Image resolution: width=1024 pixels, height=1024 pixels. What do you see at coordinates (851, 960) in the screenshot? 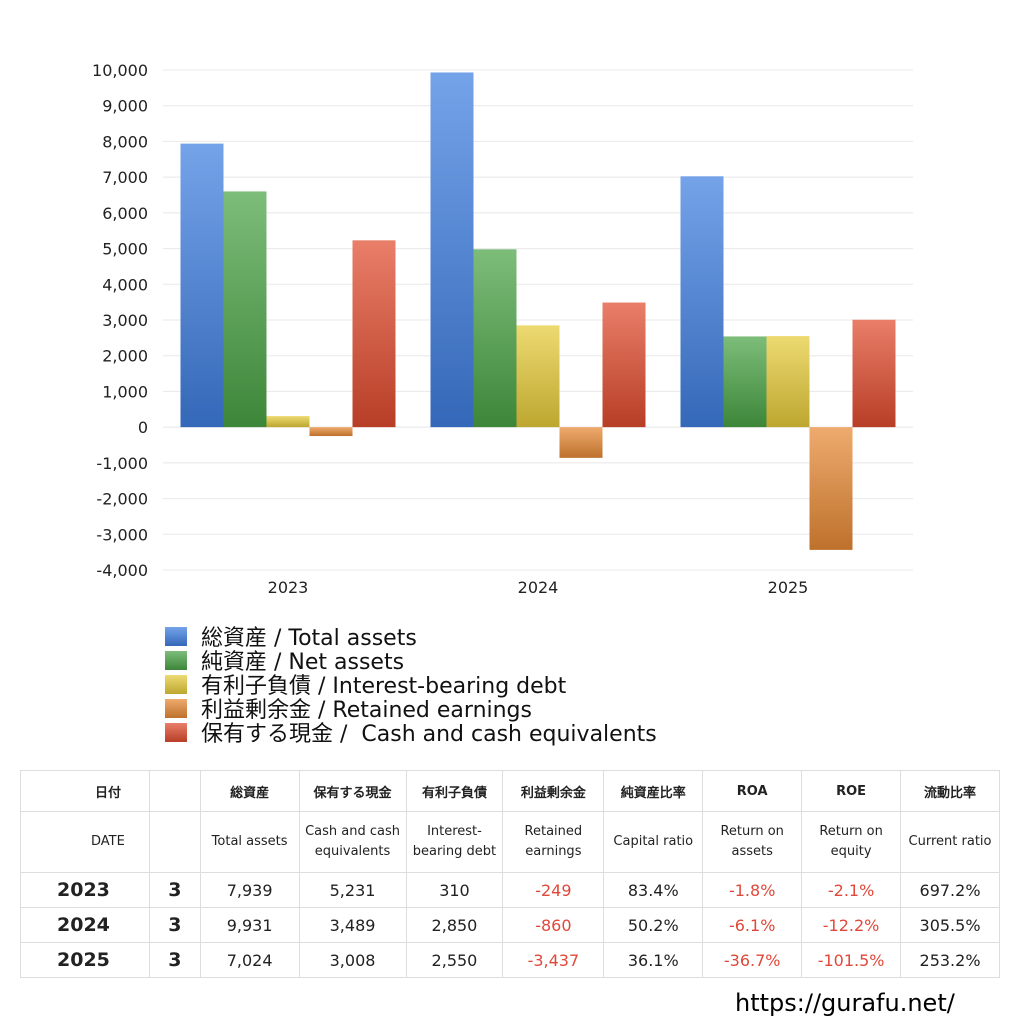
I see `table-cell: -101.5%` at bounding box center [851, 960].